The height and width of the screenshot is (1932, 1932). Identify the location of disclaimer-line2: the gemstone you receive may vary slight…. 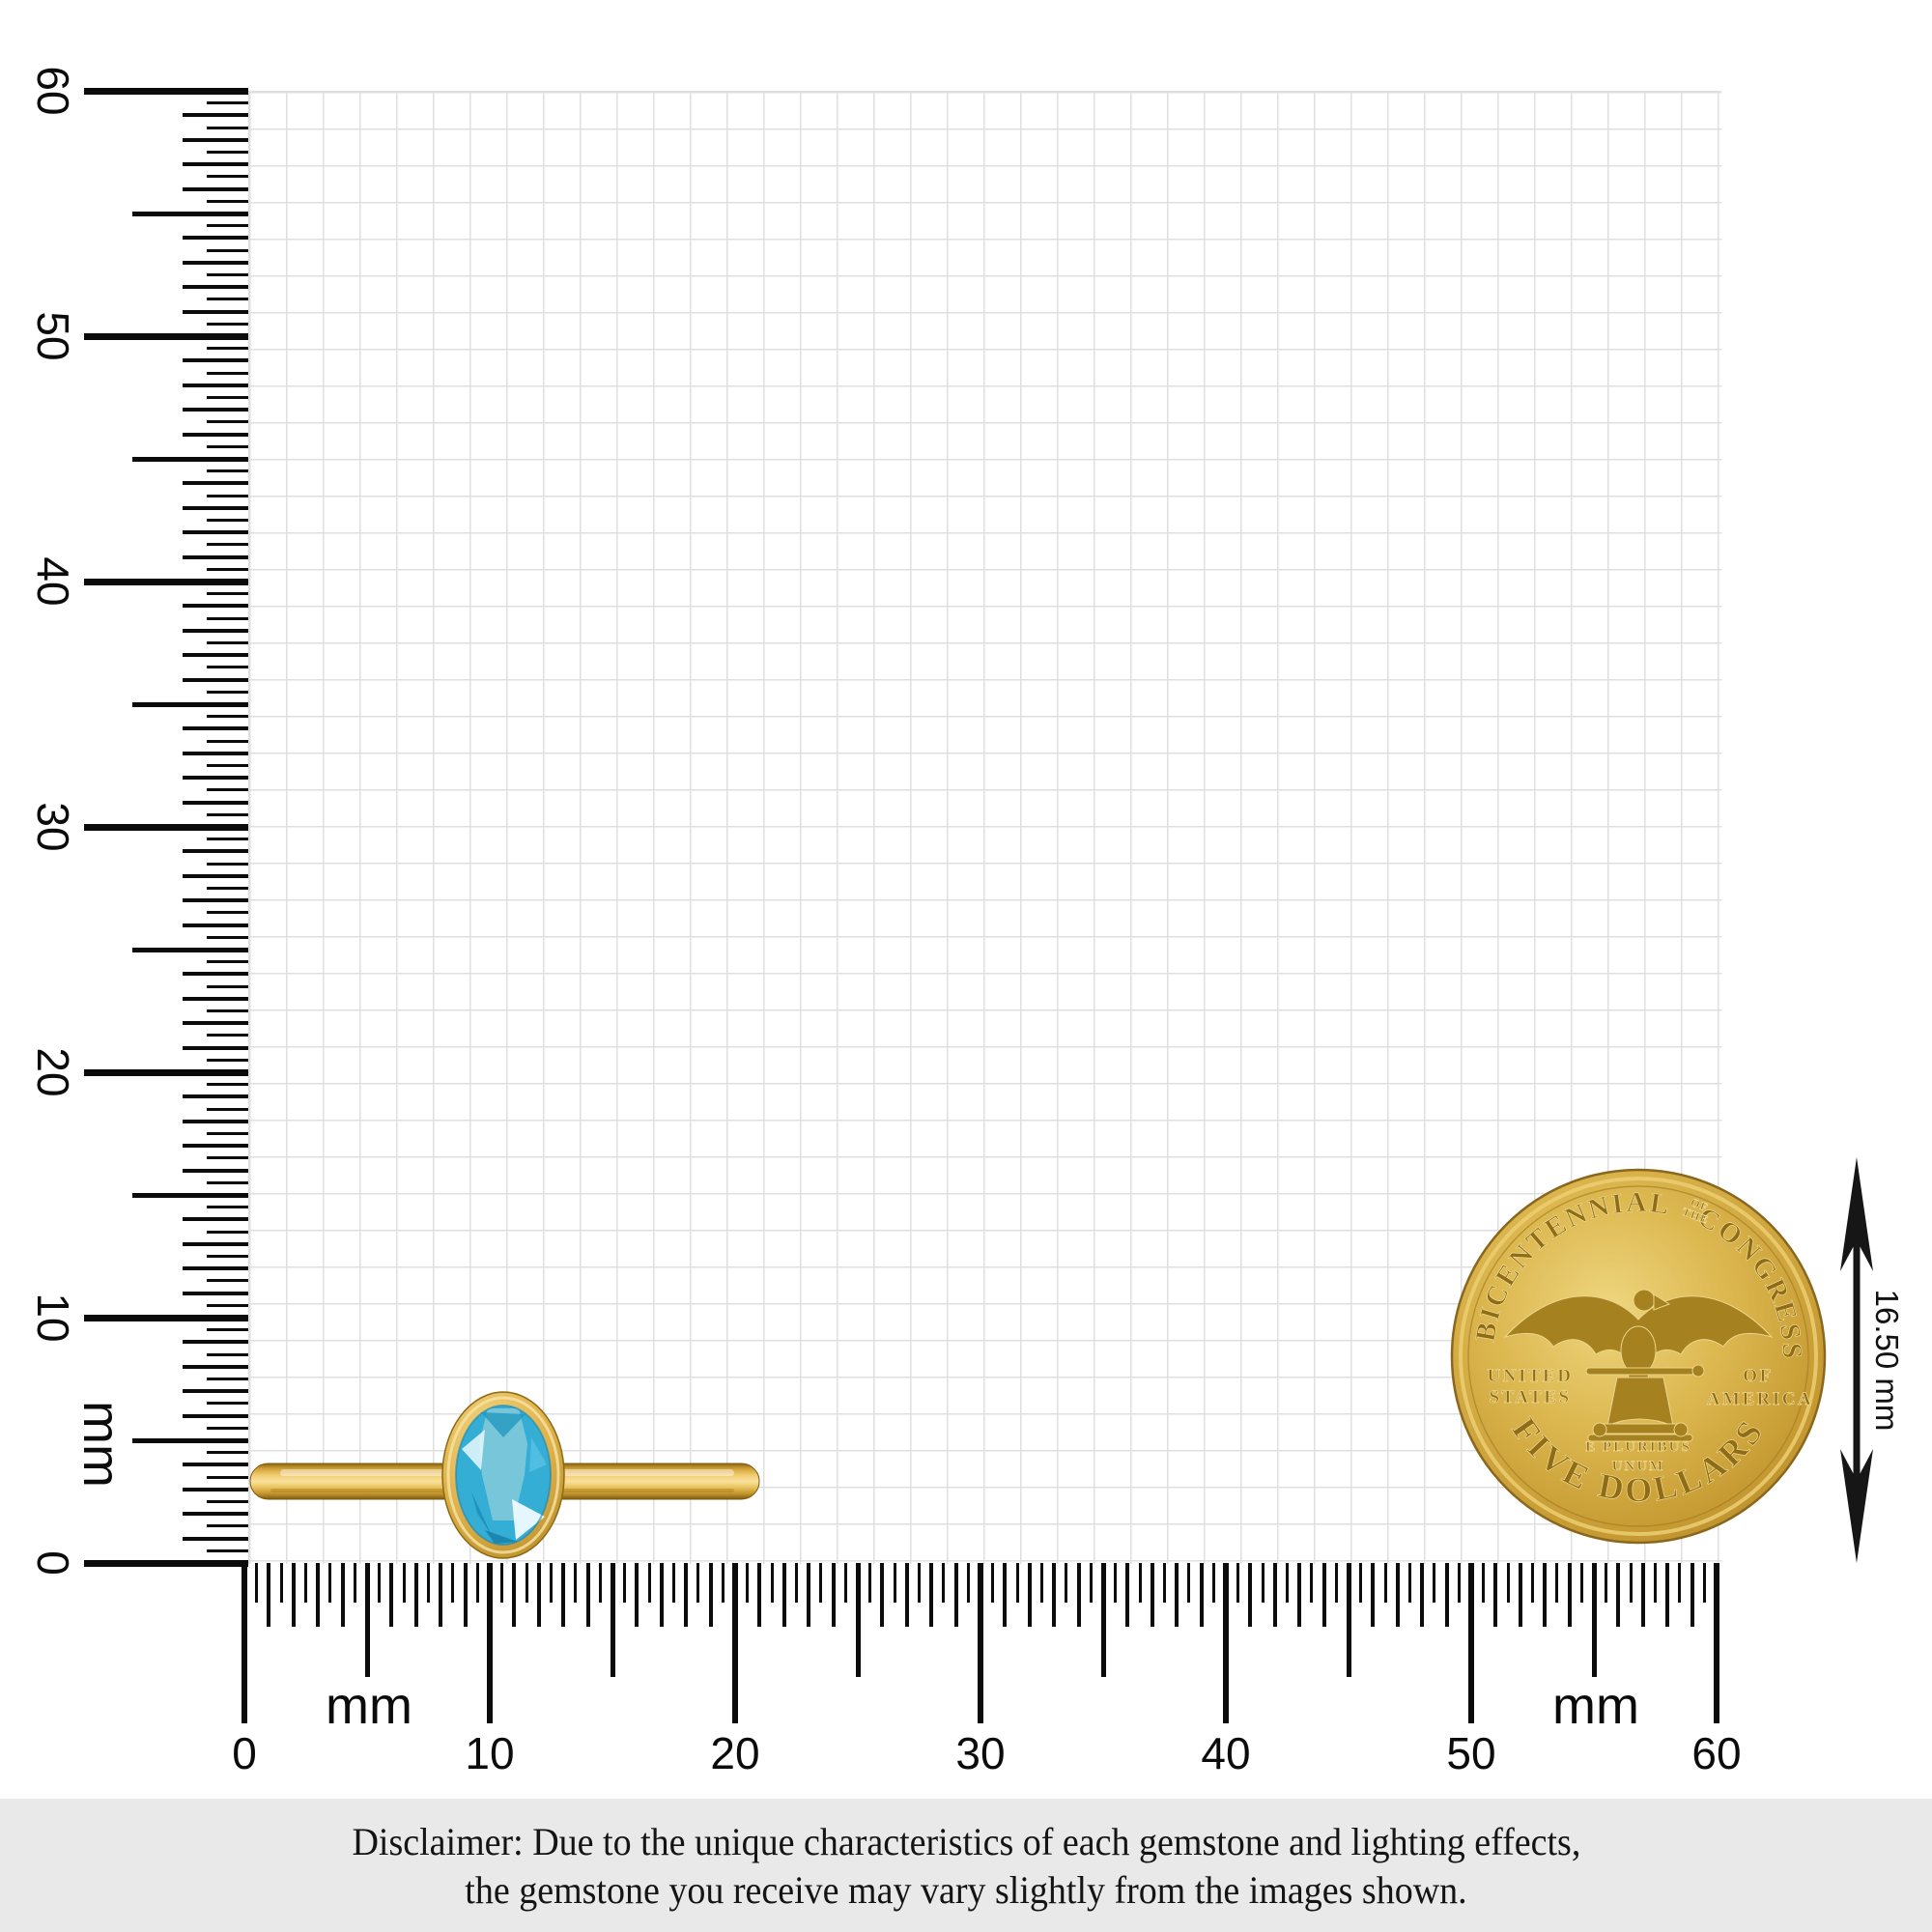
(966, 1890).